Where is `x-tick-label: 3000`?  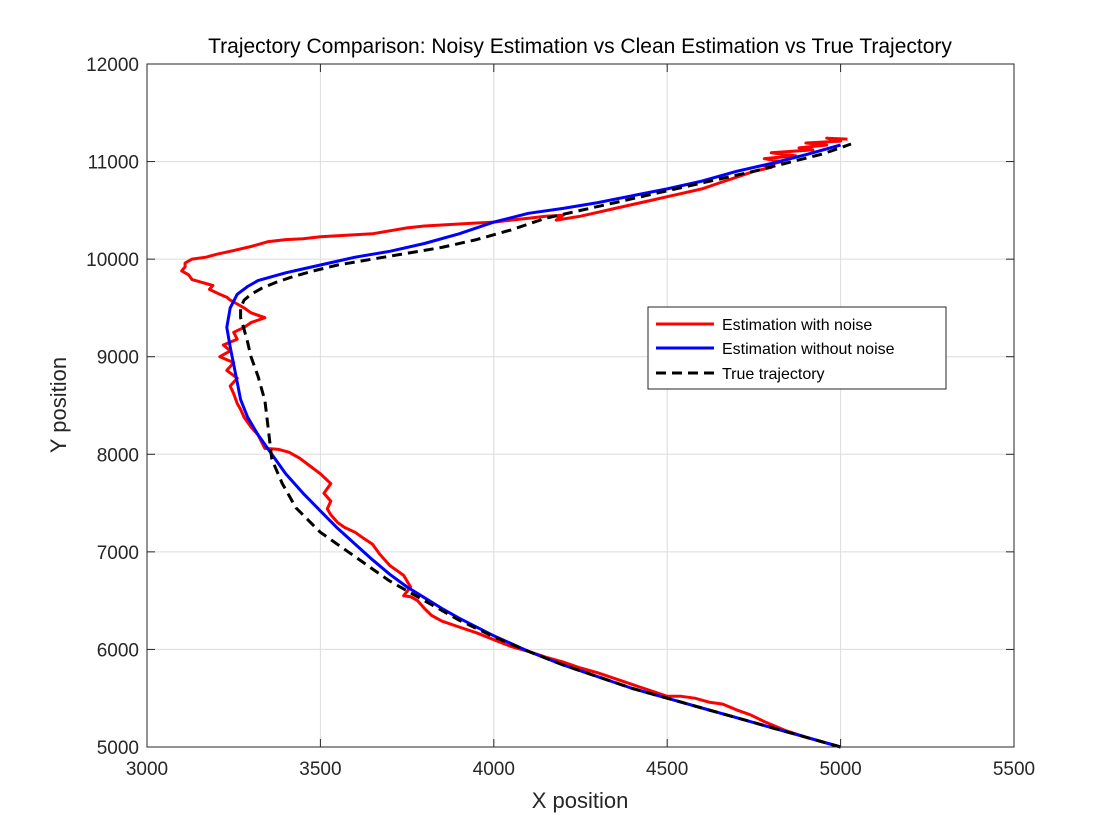 x-tick-label: 3000 is located at coordinates (147, 769).